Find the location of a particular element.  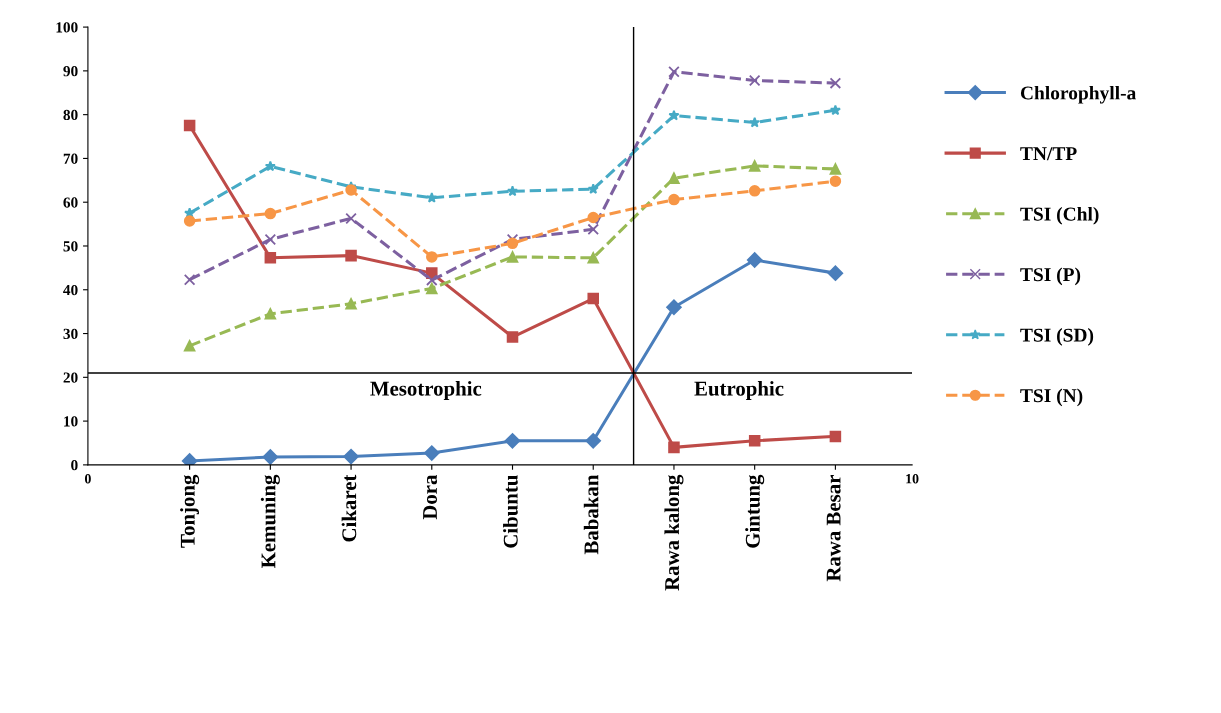

x-tick-label: Rawa kalong is located at coordinates (674, 532).